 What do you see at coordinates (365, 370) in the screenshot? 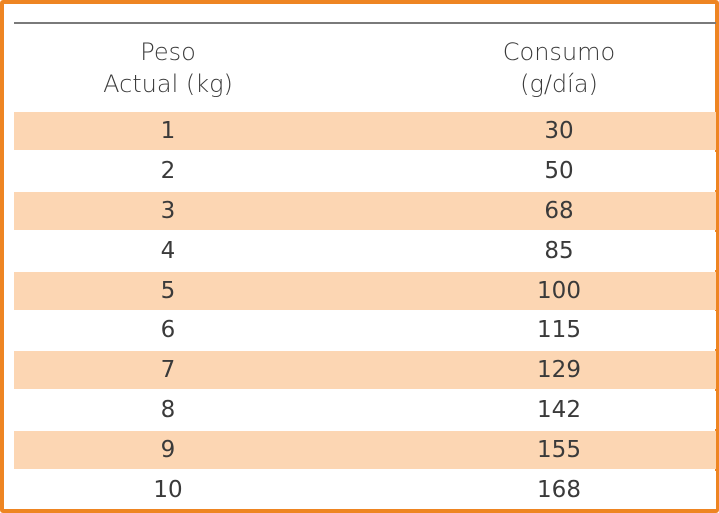
I see `table-row: 7 129` at bounding box center [365, 370].